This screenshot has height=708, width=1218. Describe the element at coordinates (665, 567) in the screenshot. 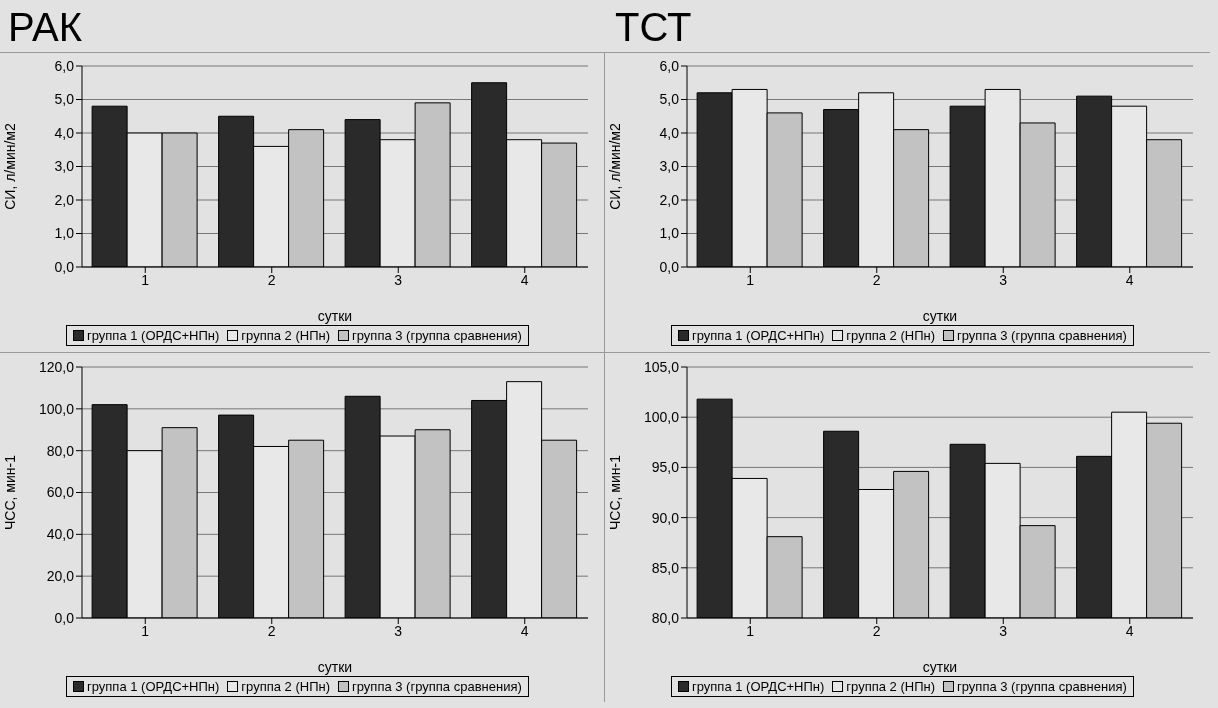

I see `y-tick-label: 85,0` at that location.